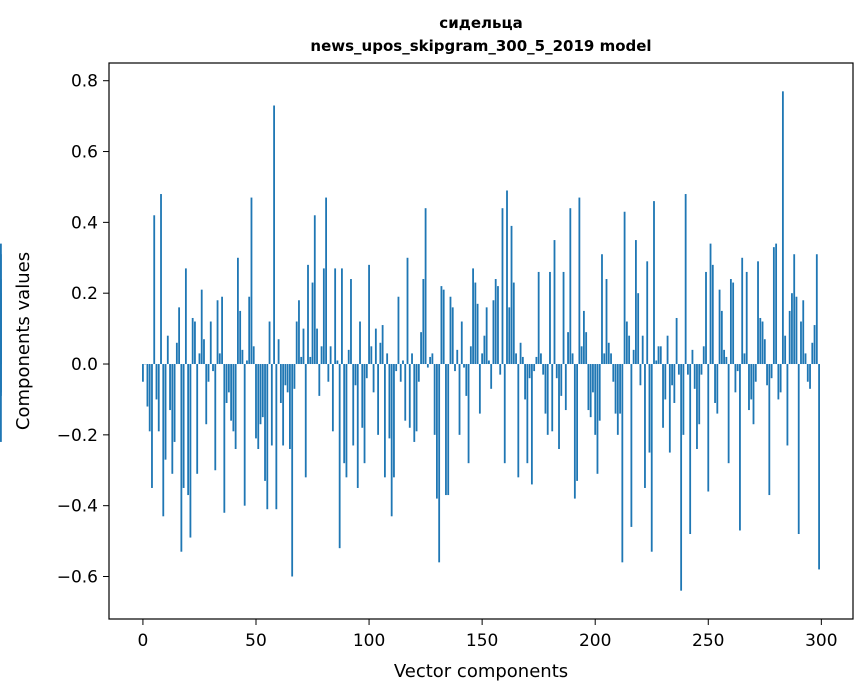  I want to click on x-tick-label: 0, so click(143, 641).